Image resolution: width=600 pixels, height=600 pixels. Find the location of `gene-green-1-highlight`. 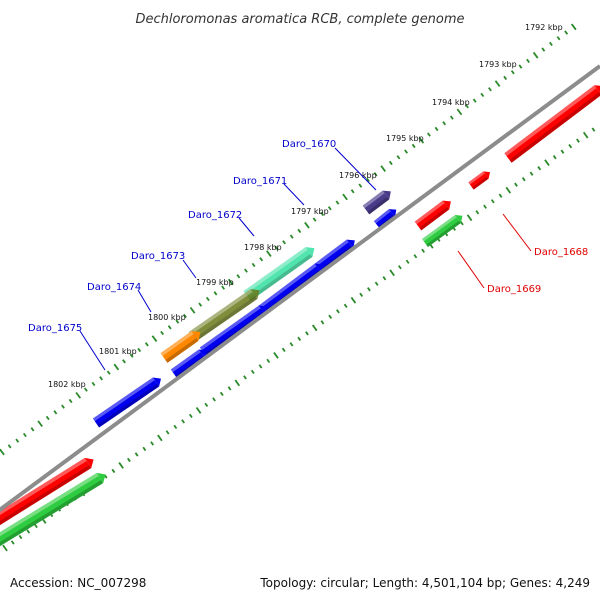

gene-green-1-highlight is located at coordinates (439, 228).